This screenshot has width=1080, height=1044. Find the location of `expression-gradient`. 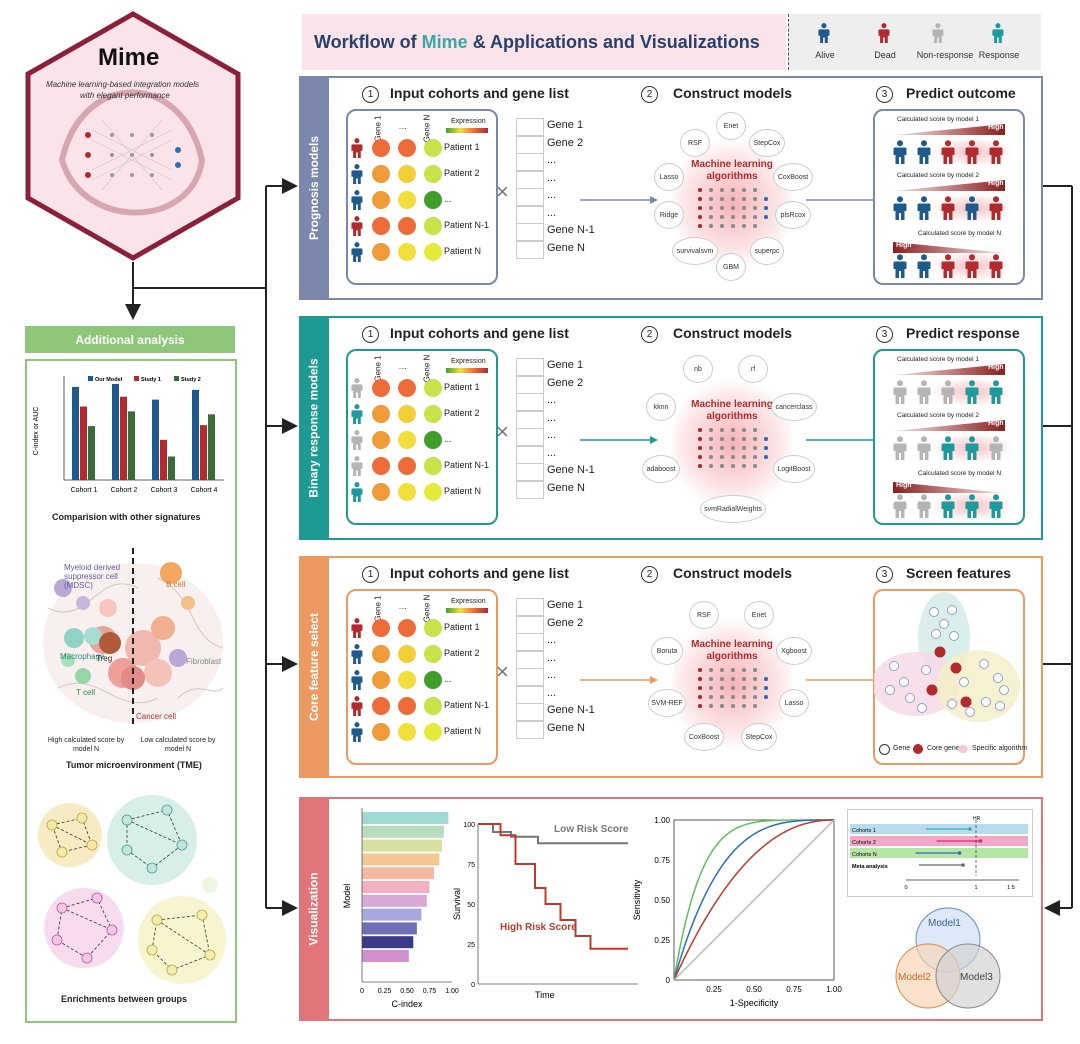

expression-gradient is located at coordinates (467, 610).